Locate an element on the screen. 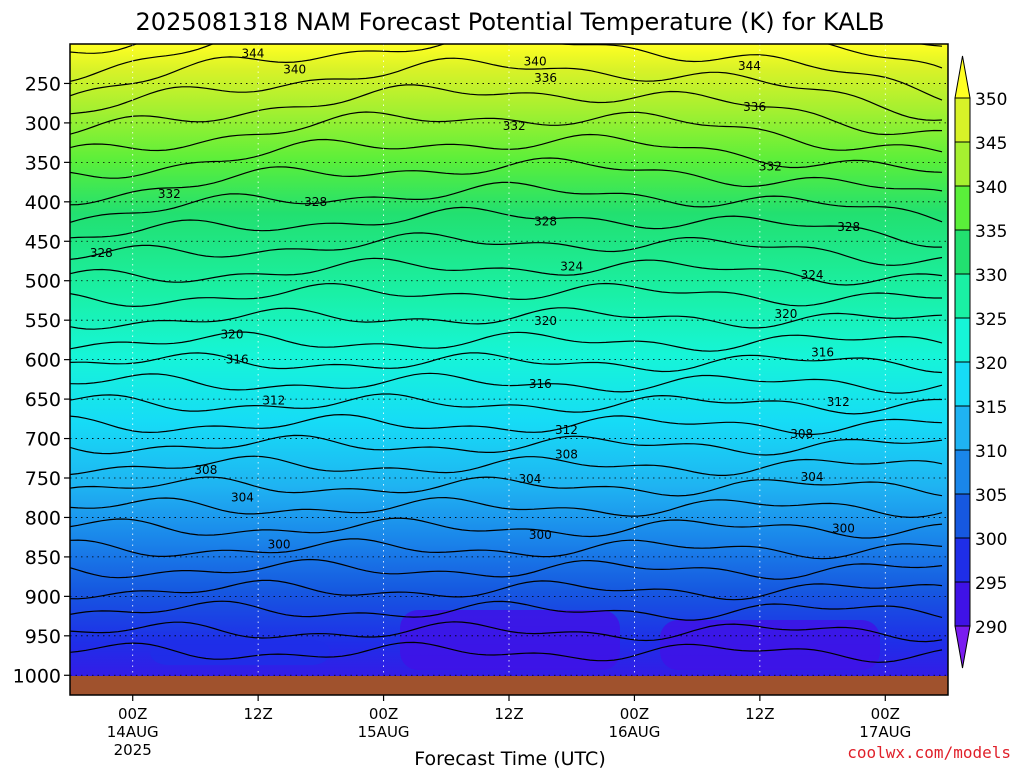  y-tick-label: 400 is located at coordinates (43, 203).